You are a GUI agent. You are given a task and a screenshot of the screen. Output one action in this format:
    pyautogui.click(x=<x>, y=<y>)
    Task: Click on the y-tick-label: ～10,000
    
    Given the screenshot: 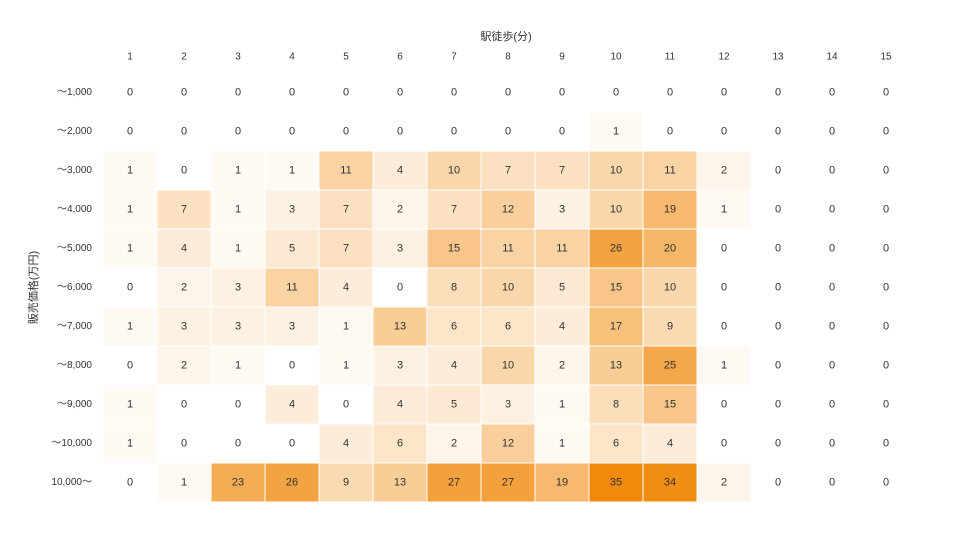 What is the action you would take?
    pyautogui.click(x=71, y=443)
    